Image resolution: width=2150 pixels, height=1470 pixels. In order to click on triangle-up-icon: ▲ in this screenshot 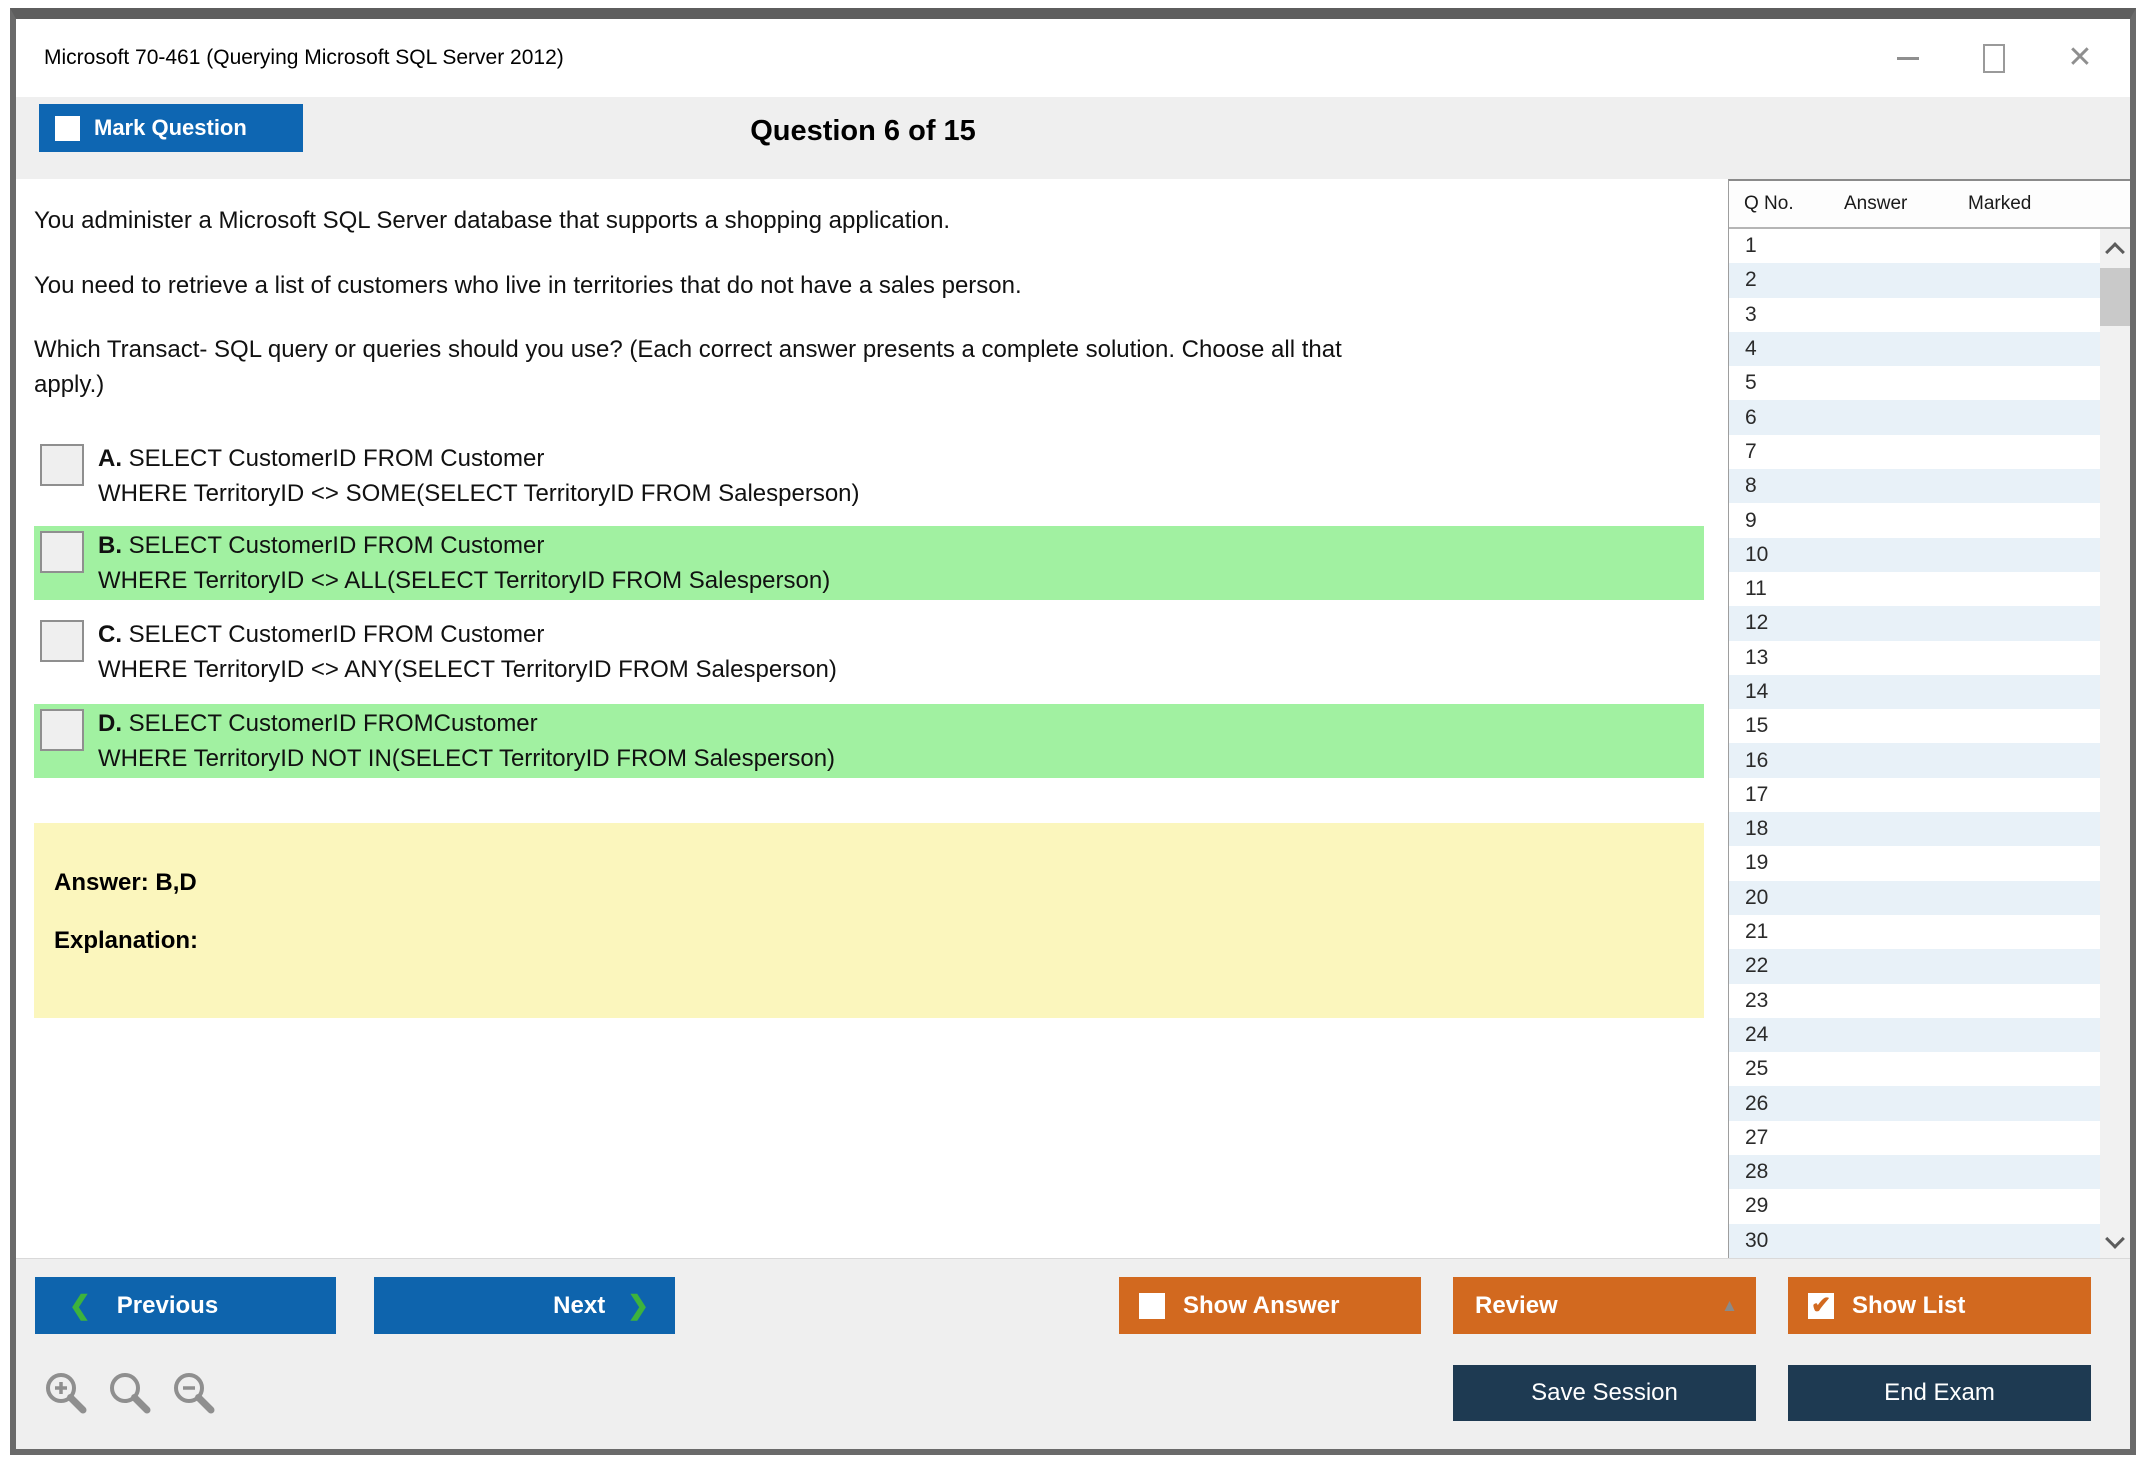, I will do `click(1729, 1305)`.